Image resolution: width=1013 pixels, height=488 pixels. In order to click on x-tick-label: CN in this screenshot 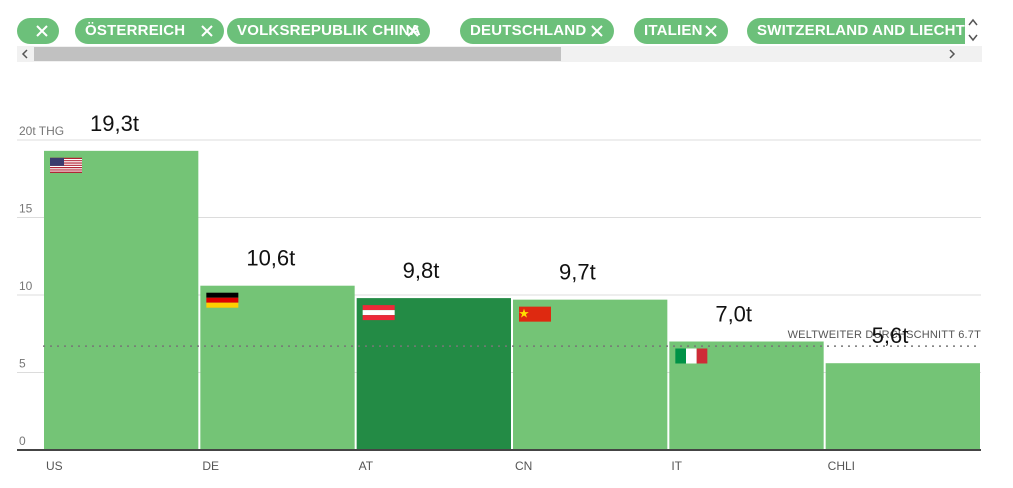, I will do `click(523, 466)`.